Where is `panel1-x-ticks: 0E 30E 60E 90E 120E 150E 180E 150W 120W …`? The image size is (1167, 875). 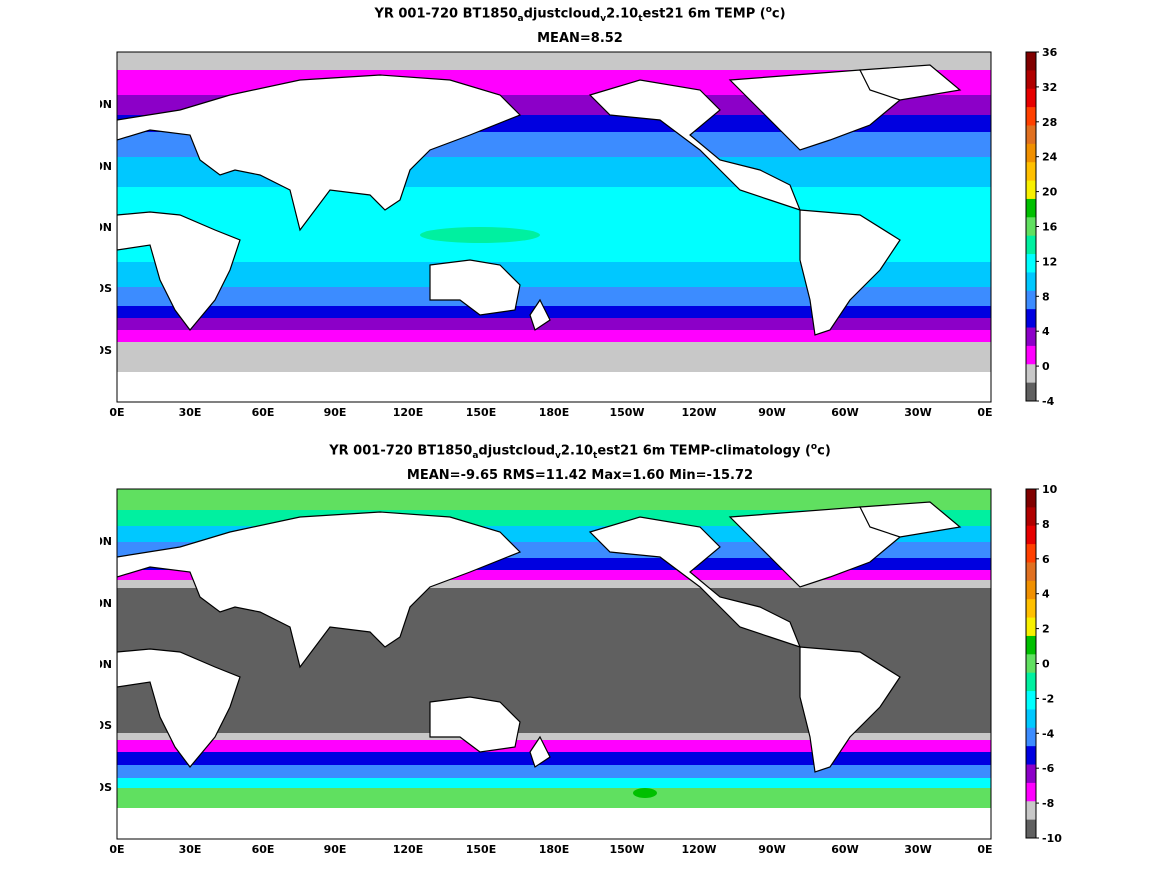 panel1-x-ticks: 0E 30E 60E 90E 120E 150E 180E 150W 120W … is located at coordinates (550, 412).